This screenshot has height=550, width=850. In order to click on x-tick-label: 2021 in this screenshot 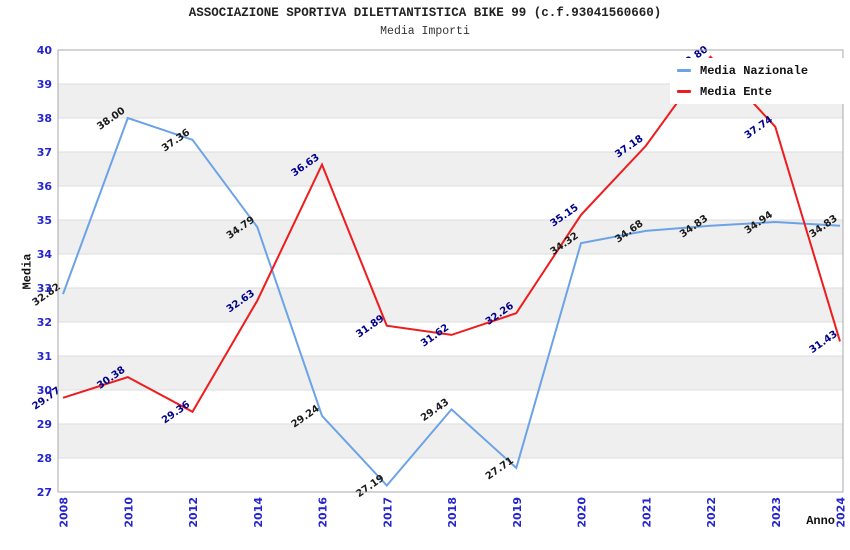, I will do `click(646, 512)`.